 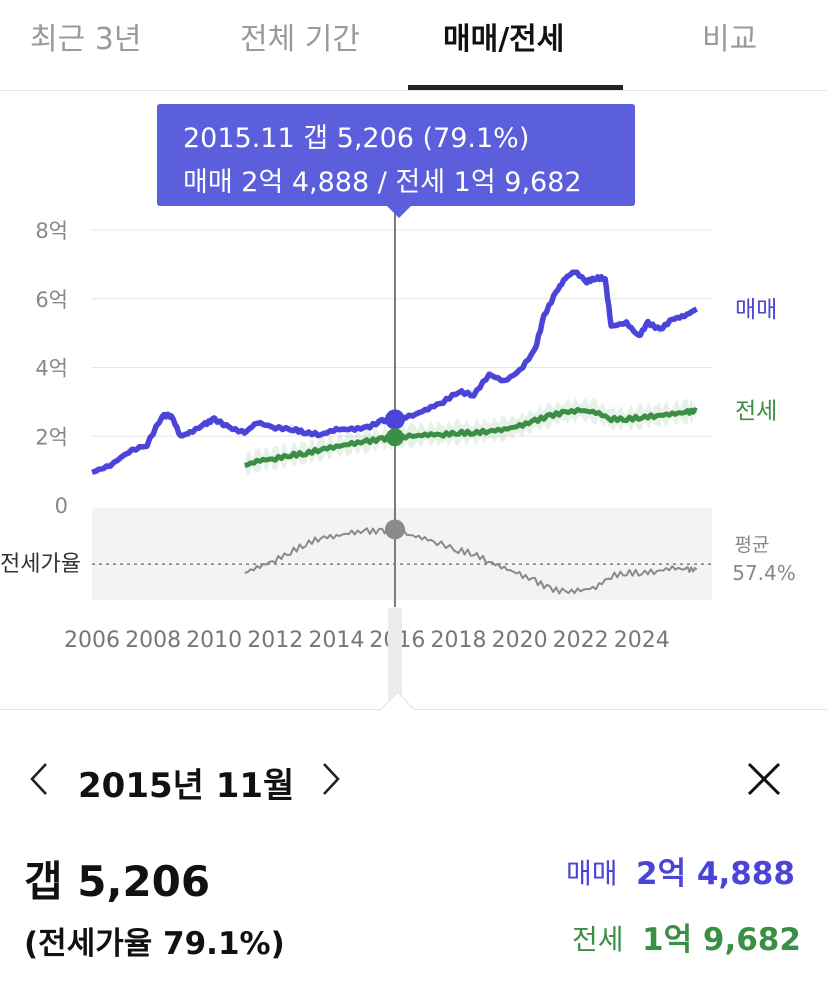 I want to click on ratio-average-value: 57.4%, so click(x=764, y=573).